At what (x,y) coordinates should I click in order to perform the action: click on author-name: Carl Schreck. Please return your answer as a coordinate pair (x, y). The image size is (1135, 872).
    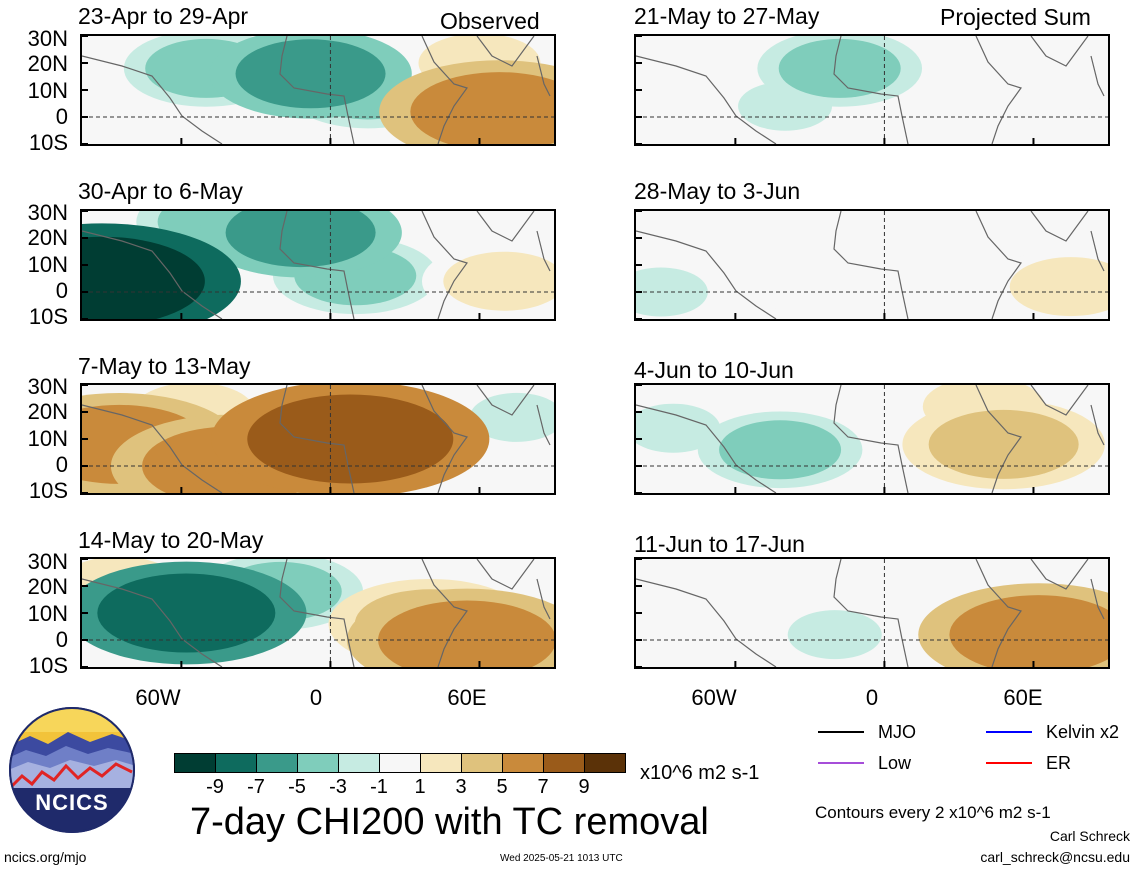
    Looking at the image, I should click on (1089, 836).